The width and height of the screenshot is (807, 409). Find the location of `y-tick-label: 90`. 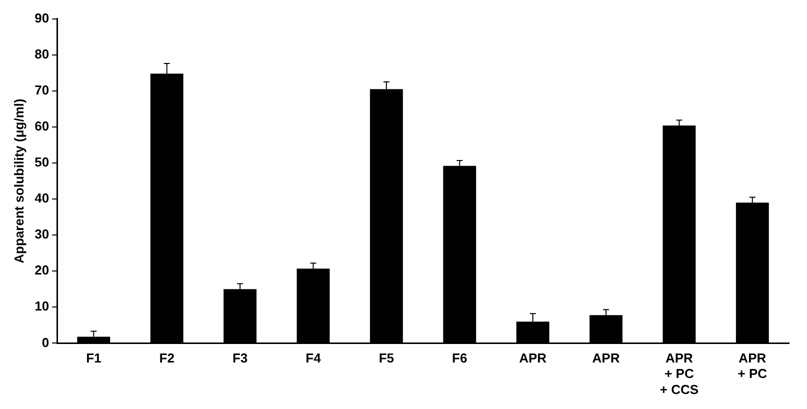

y-tick-label: 90 is located at coordinates (42, 18).